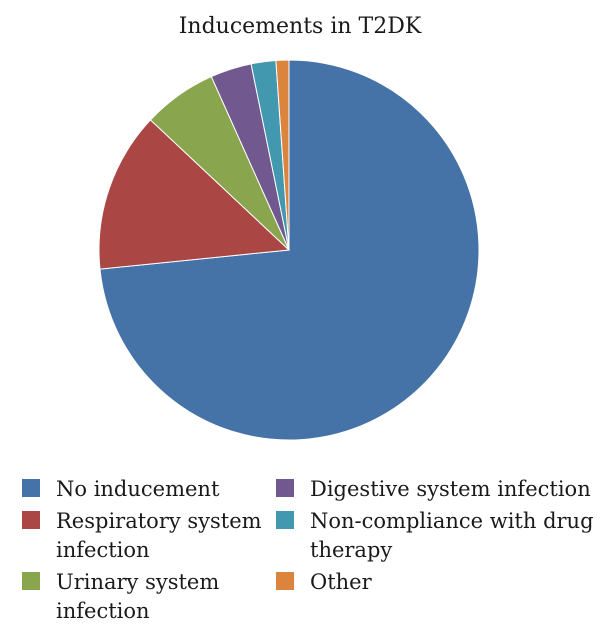  I want to click on legend-label: Non-compliance with drug therapy, so click(452, 535).